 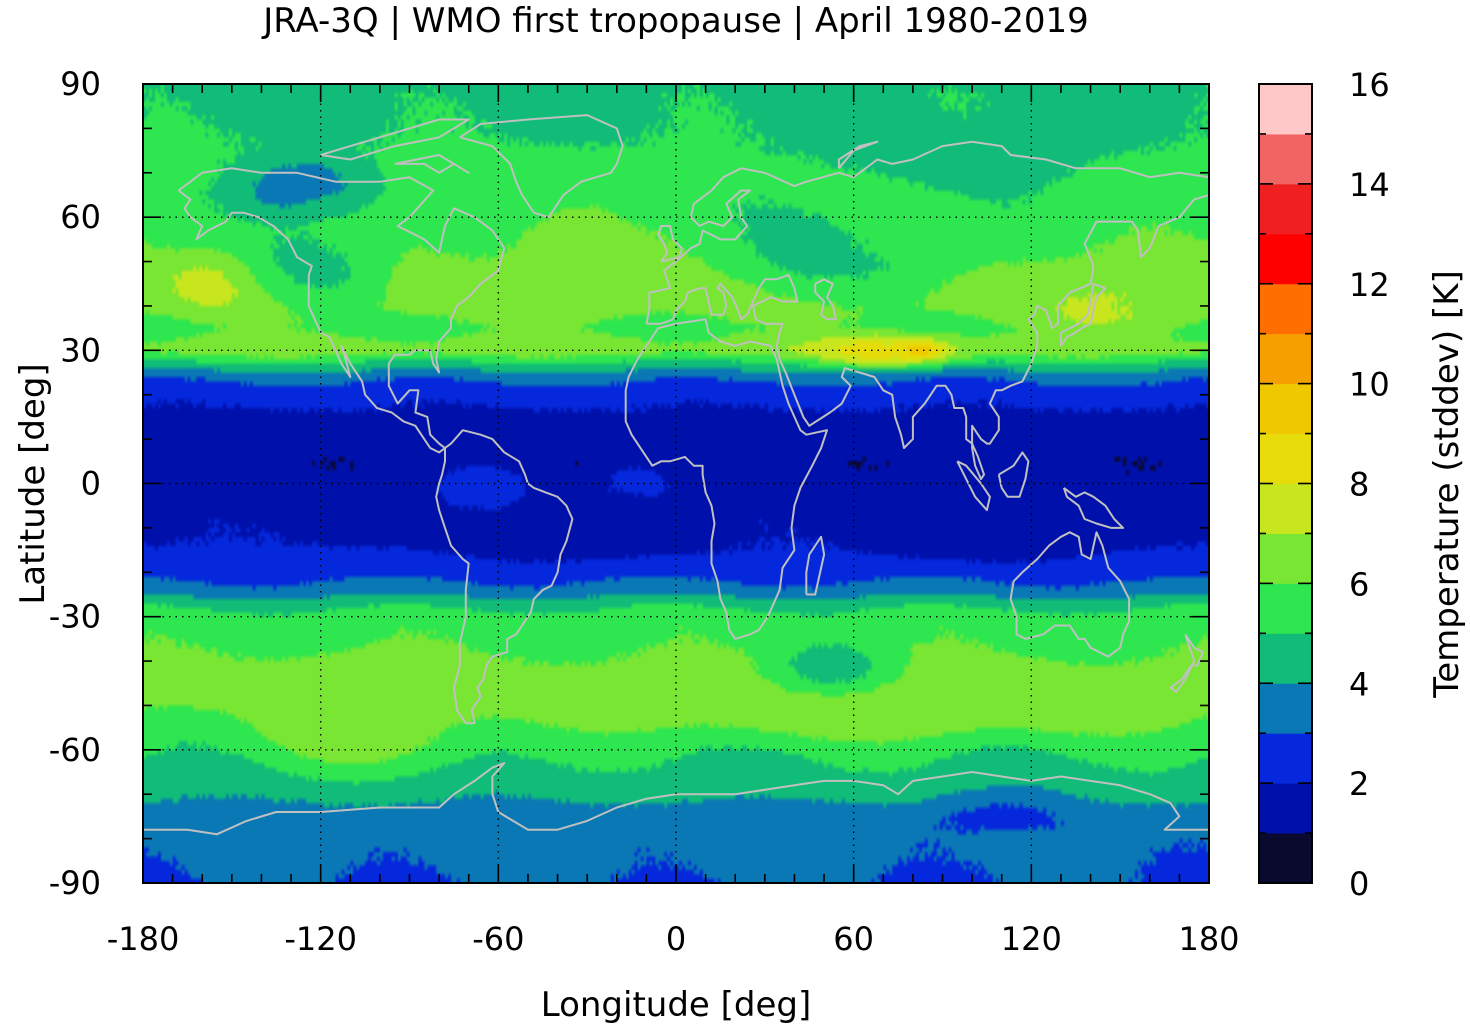 I want to click on y-tick-labels: 90 60 30 0 -30 -60 -90, so click(x=75, y=483).